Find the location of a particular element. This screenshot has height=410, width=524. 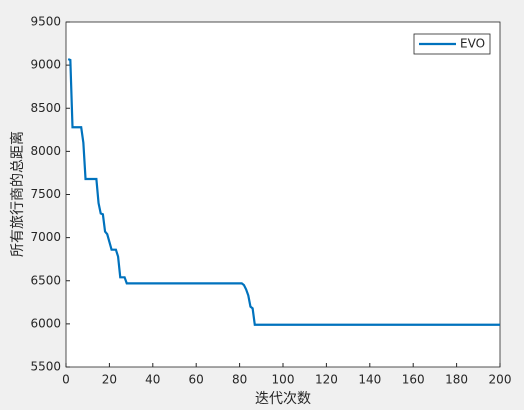

x-tick-label: 60 is located at coordinates (196, 380).